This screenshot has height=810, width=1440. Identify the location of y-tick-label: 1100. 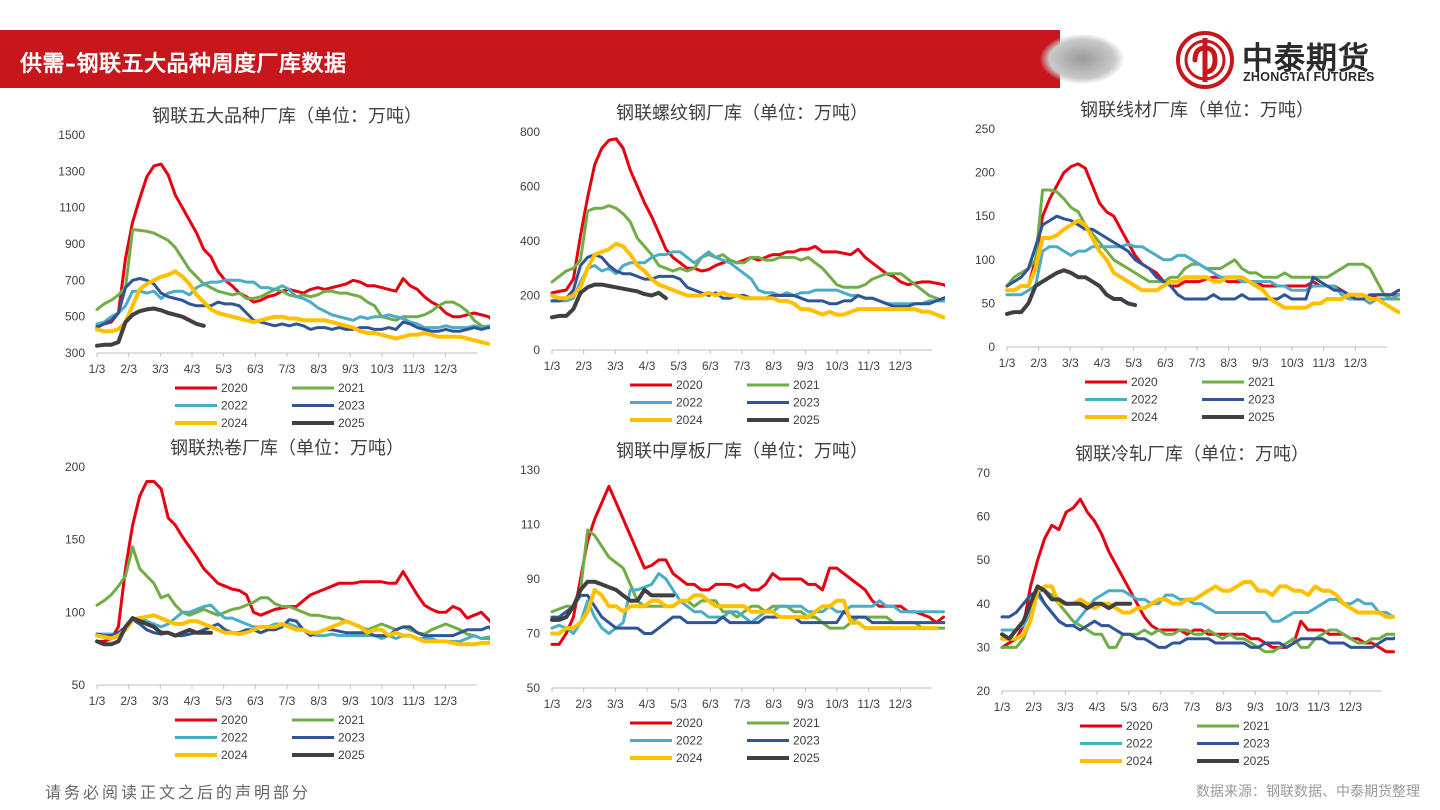
(72, 208).